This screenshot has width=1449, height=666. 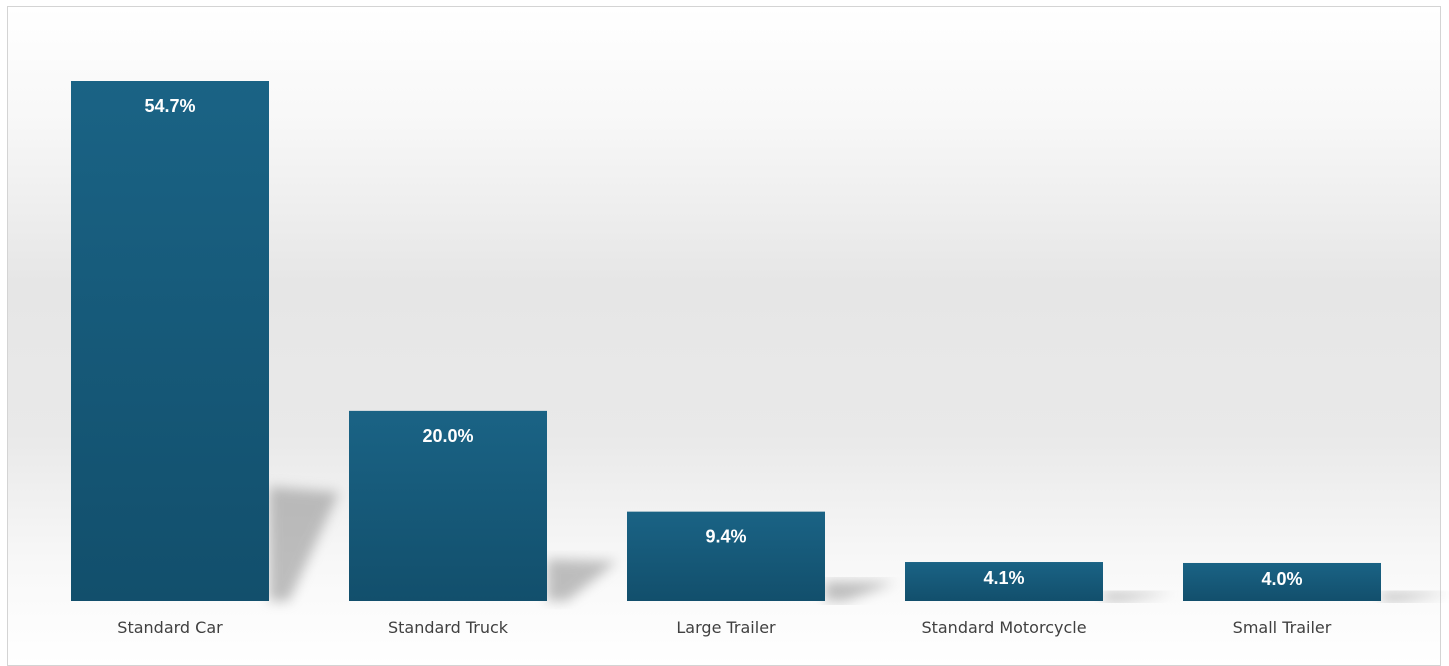 I want to click on category-label: Small Trailer, so click(x=1282, y=627).